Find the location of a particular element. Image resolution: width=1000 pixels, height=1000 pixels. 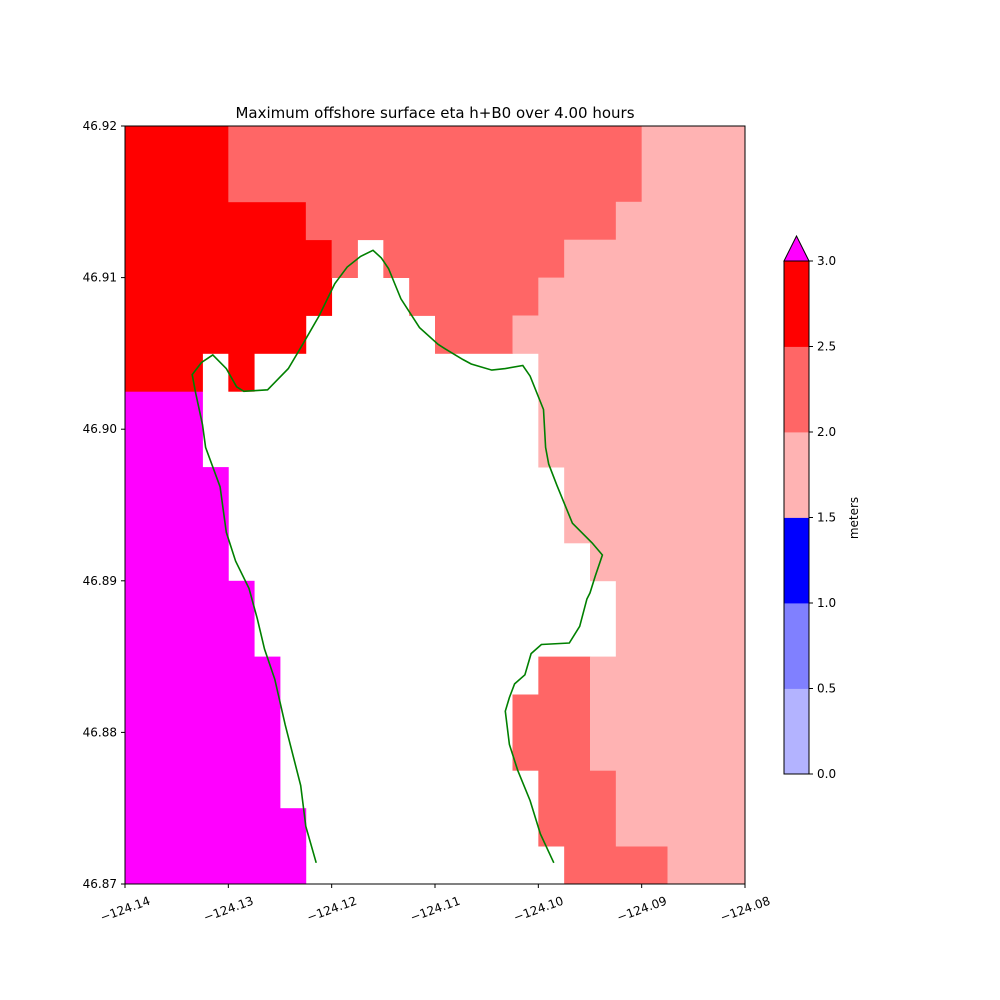

colorbar-label: meters is located at coordinates (854, 518).